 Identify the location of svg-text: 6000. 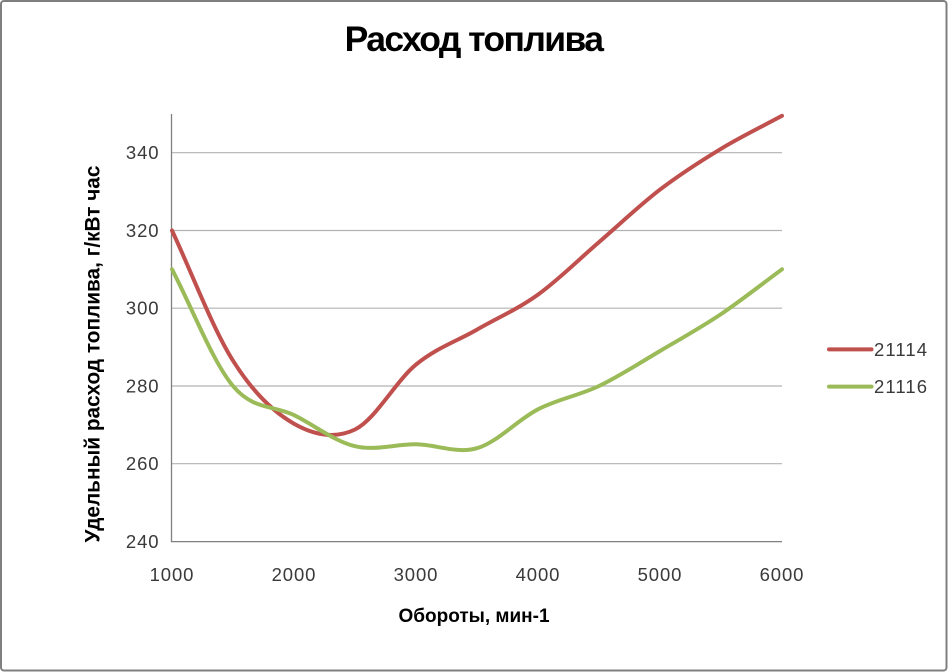
(782, 574).